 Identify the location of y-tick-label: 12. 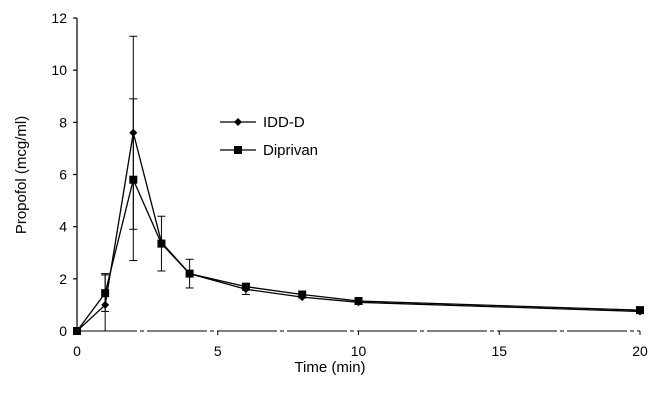
(59, 18).